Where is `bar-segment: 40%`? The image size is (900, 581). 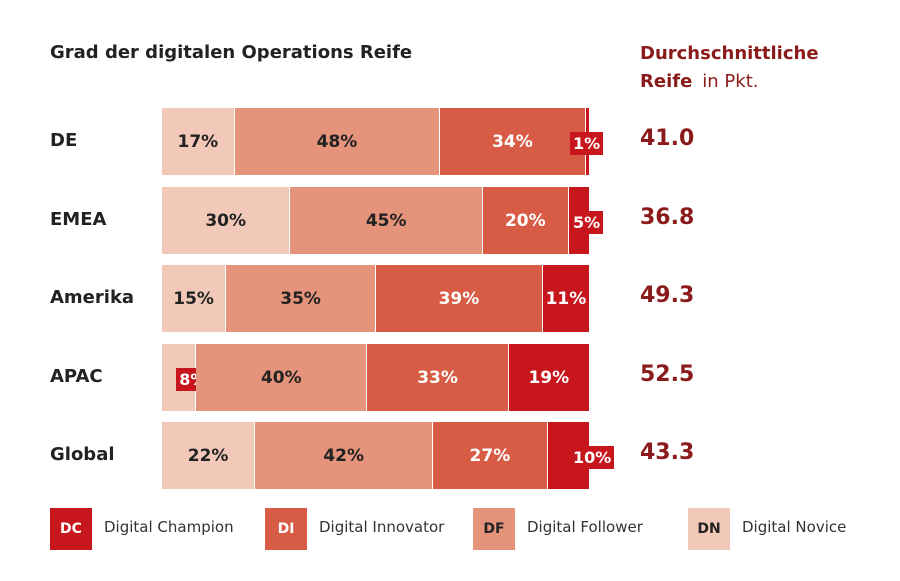 bar-segment: 40% is located at coordinates (282, 377).